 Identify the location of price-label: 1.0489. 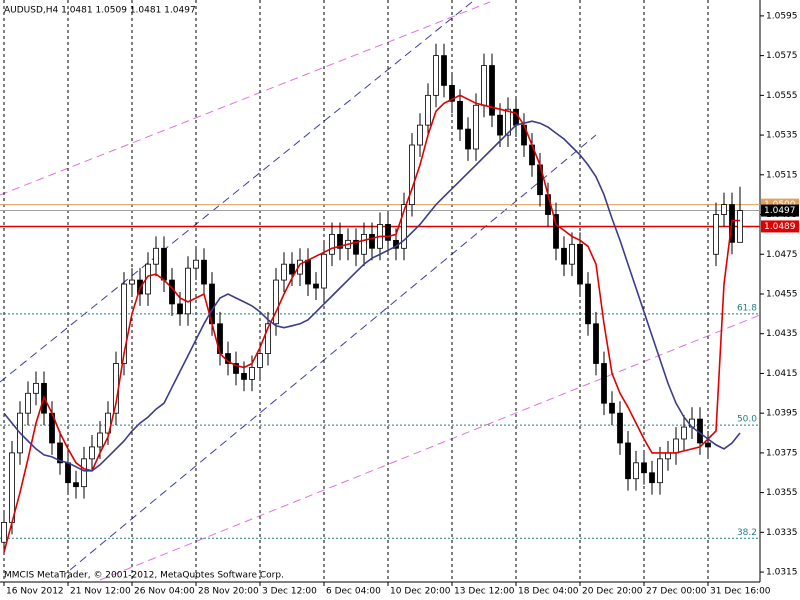
(780, 227).